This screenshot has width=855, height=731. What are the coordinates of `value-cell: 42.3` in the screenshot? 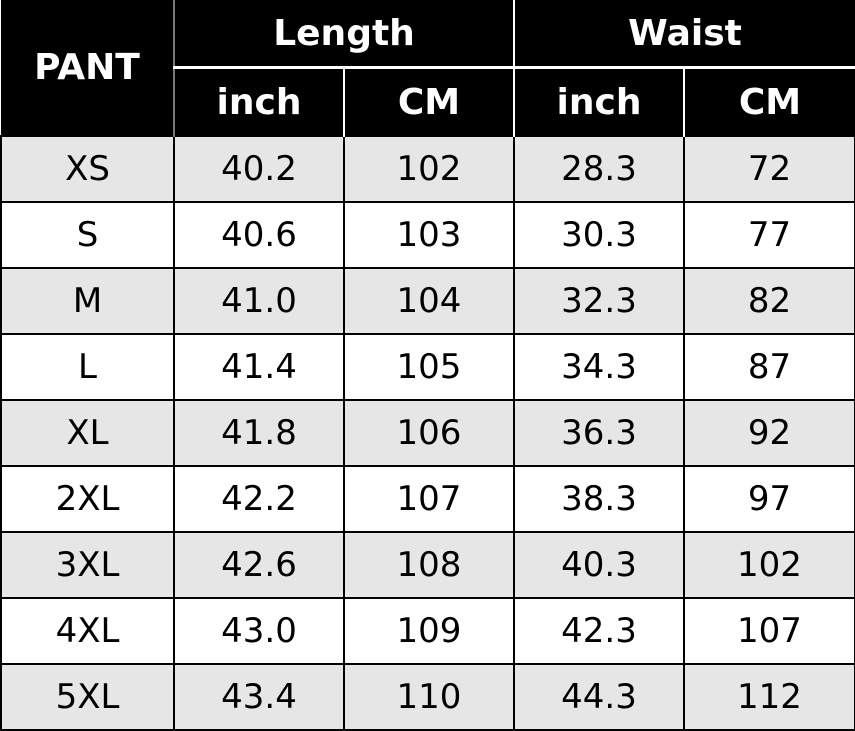 It's located at (599, 631).